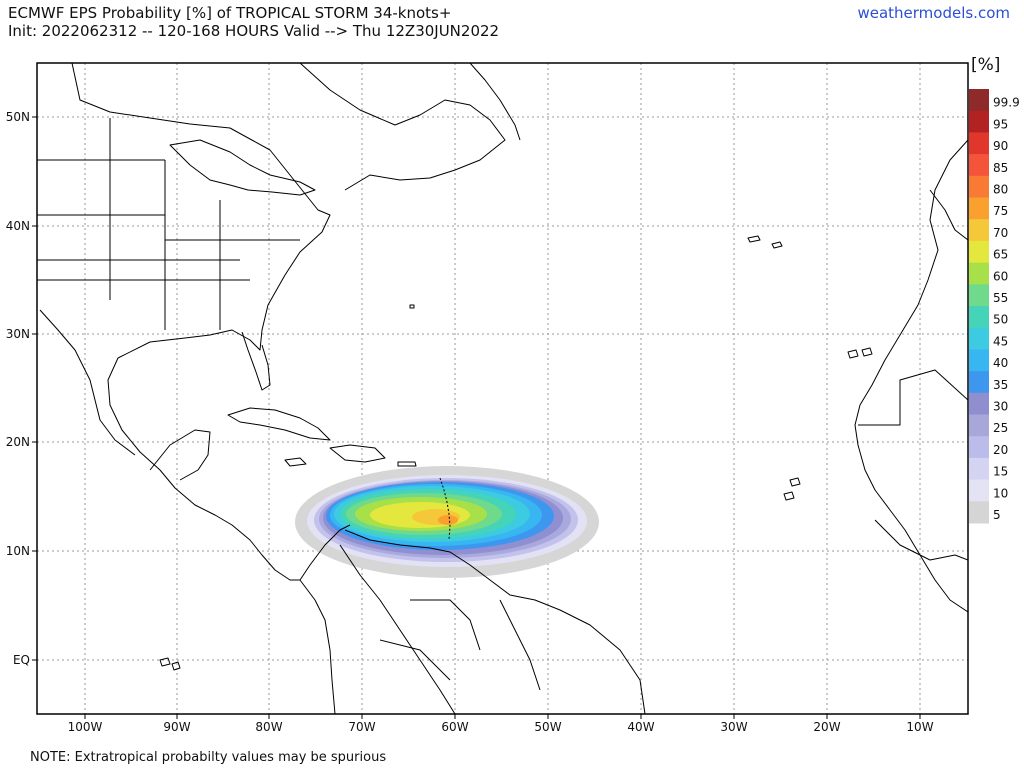 The width and height of the screenshot is (1024, 768). What do you see at coordinates (1000, 493) in the screenshot?
I see `colorbar-label: 10` at bounding box center [1000, 493].